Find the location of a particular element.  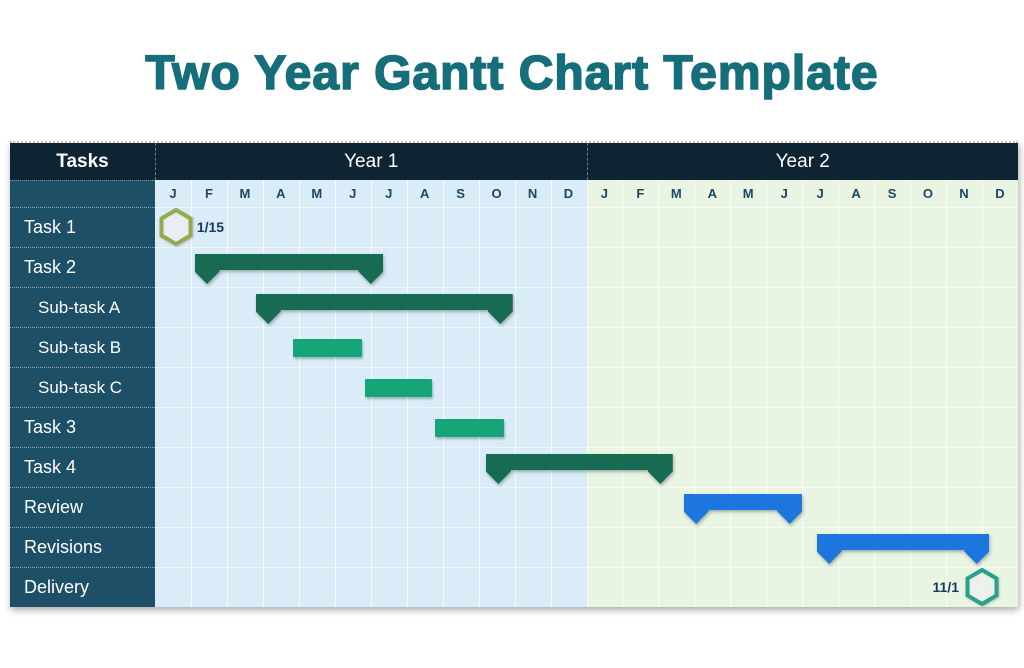

row-label-task-3: Task 3 is located at coordinates (82, 427).